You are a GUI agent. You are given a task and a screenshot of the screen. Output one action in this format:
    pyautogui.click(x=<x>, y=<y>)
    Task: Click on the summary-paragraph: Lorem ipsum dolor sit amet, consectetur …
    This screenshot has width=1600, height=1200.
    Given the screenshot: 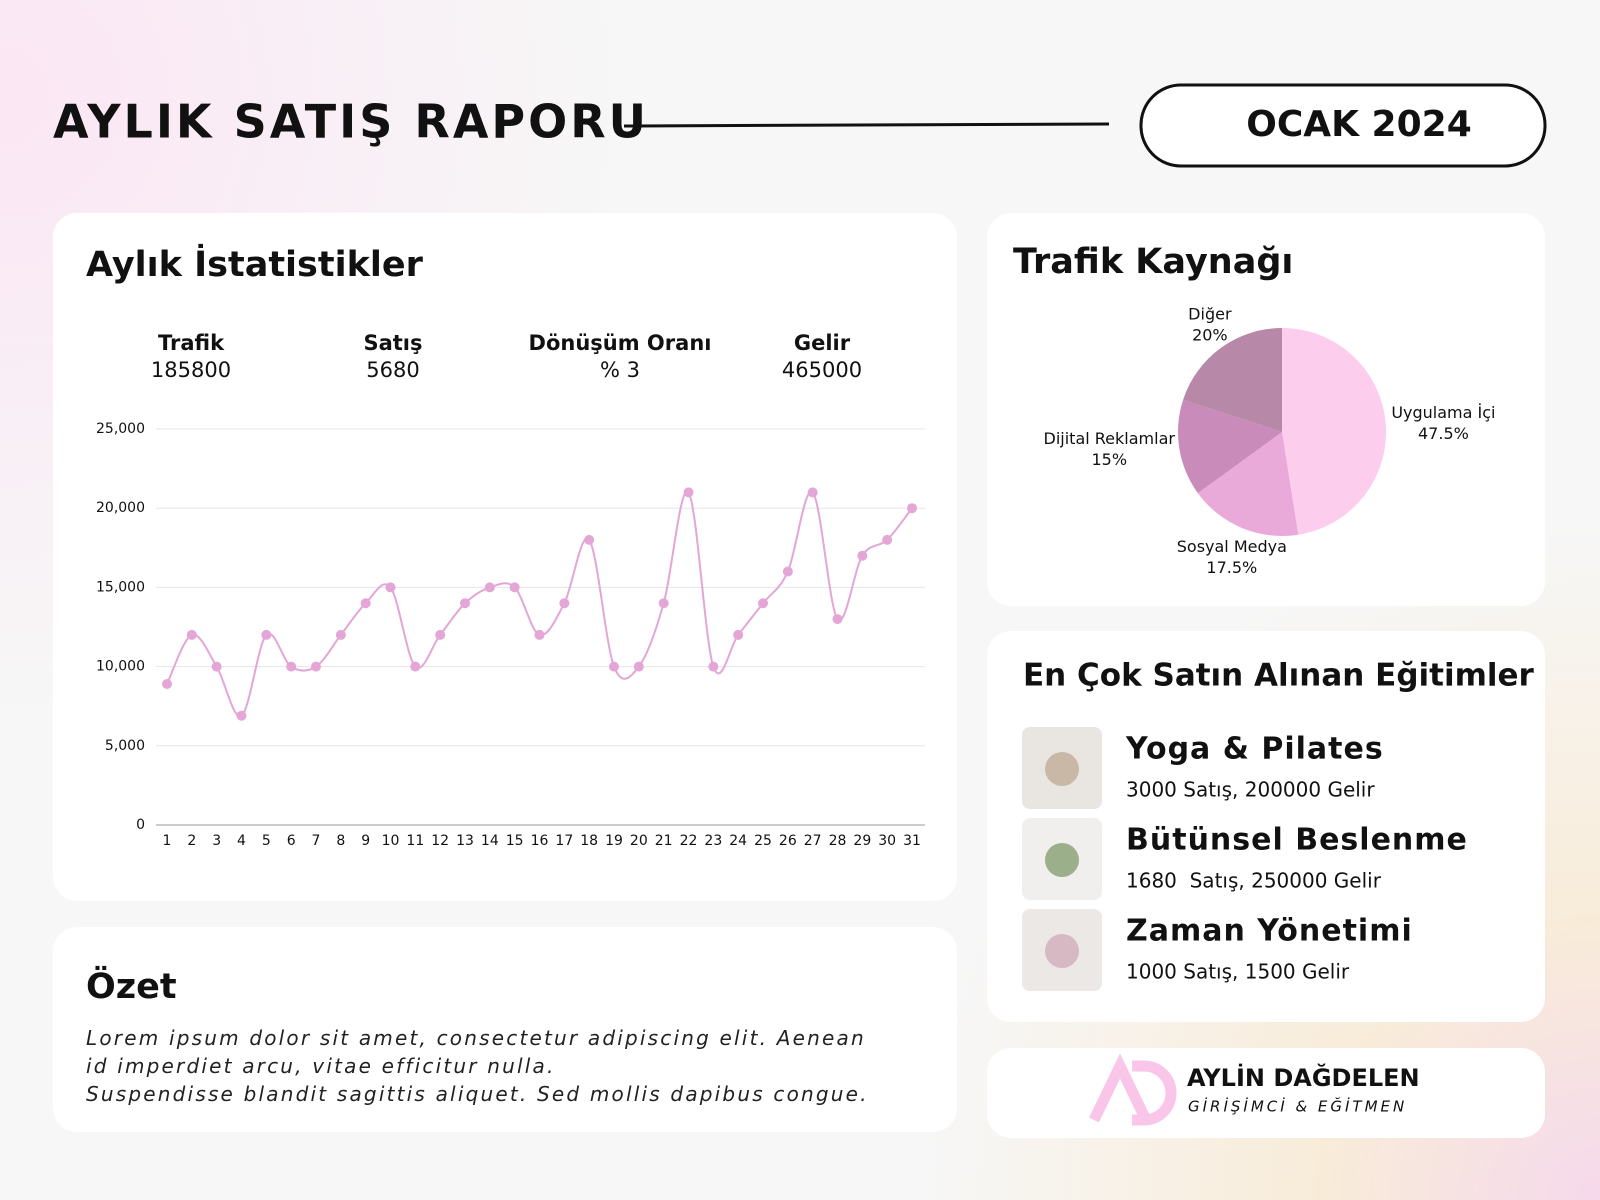 What is the action you would take?
    pyautogui.click(x=476, y=1052)
    